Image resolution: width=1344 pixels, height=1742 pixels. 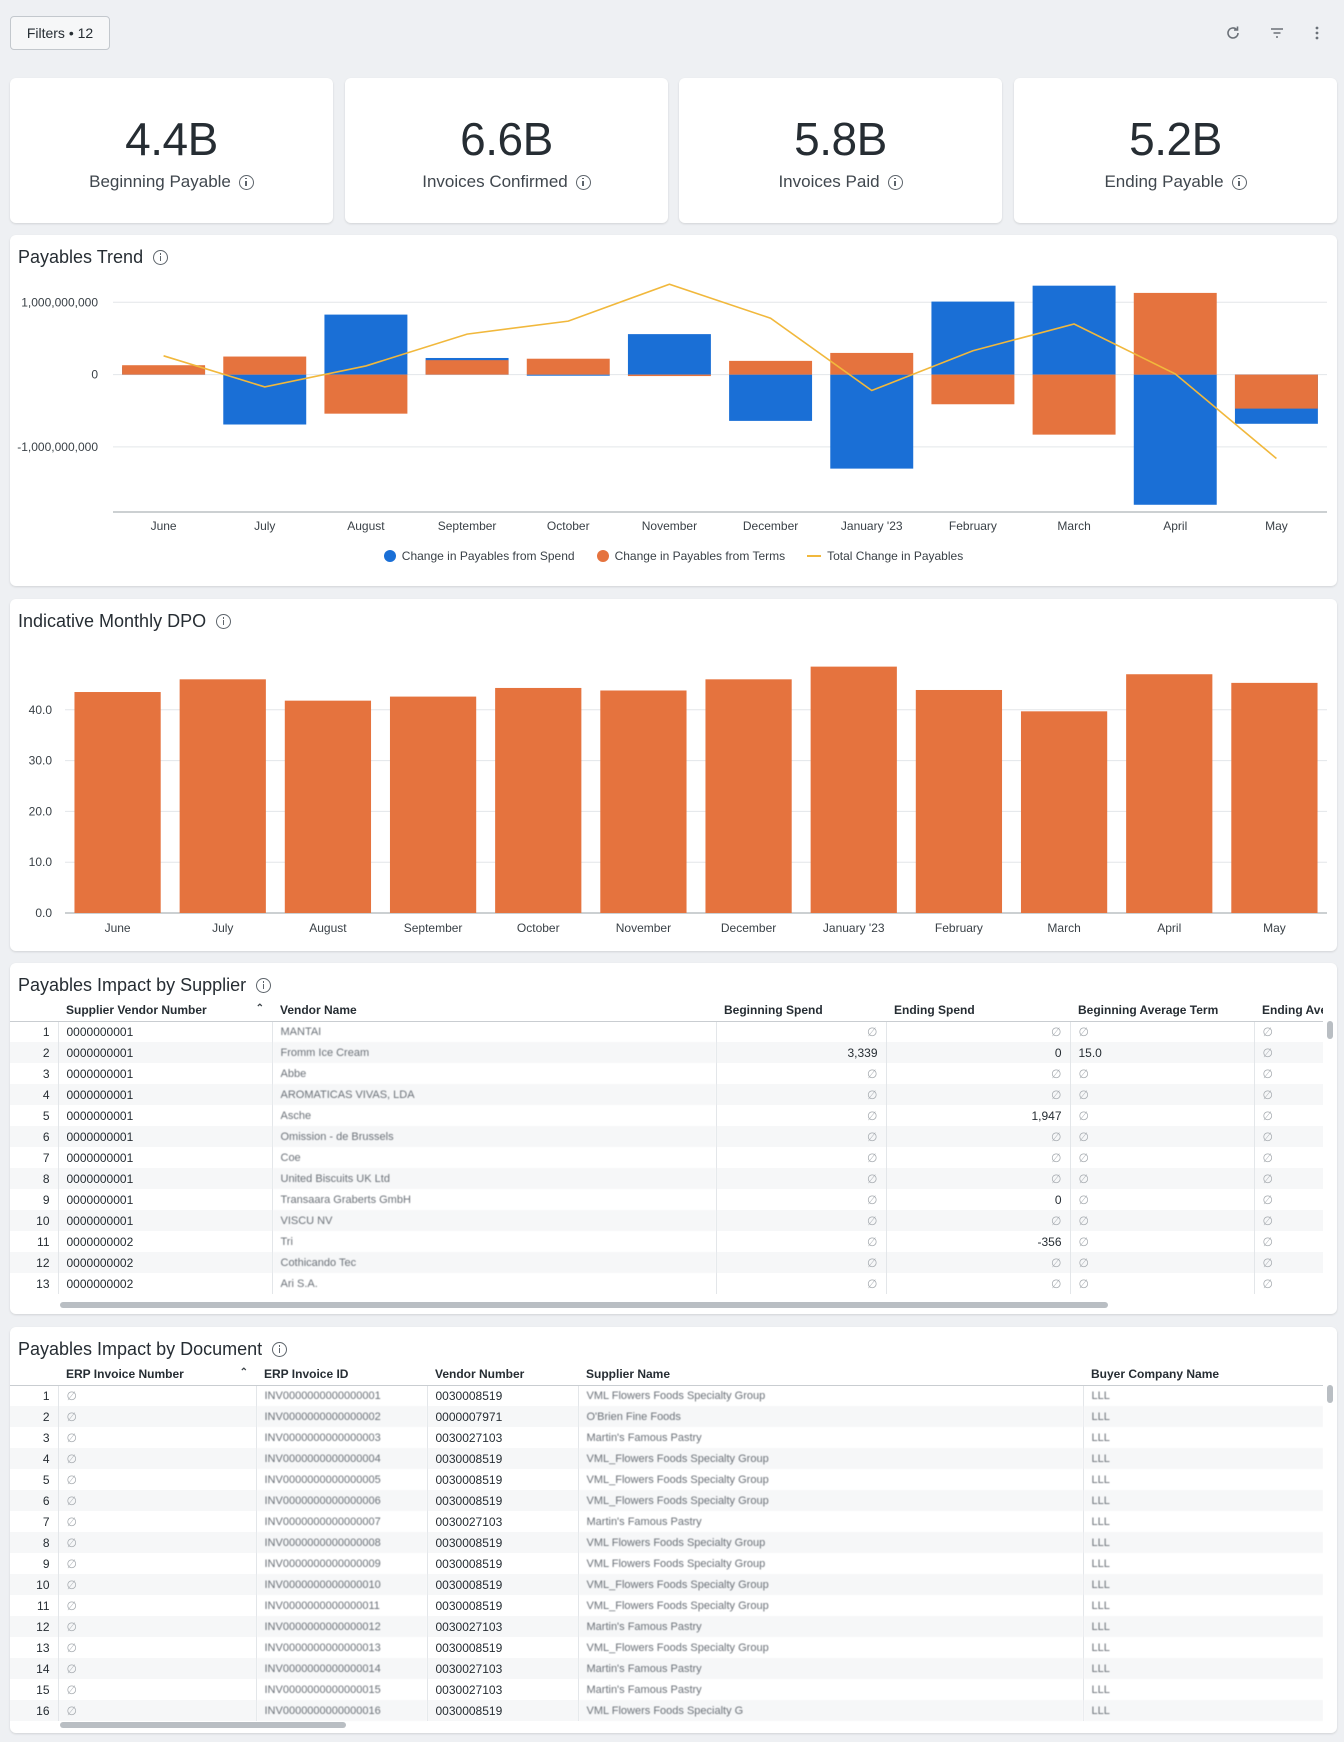 I want to click on table-row: 11 0000000002 Tri ∅ -356 ∅ ∅, so click(x=666, y=1241).